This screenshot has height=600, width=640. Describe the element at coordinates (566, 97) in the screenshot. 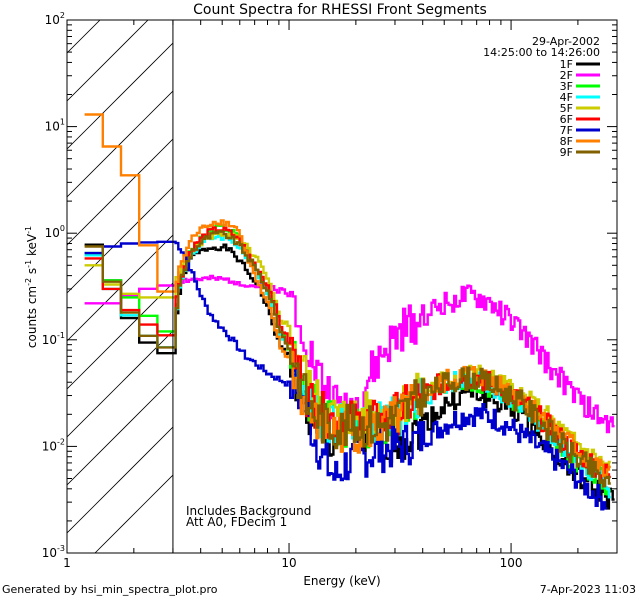

I see `legend-label-4F: 4F` at that location.